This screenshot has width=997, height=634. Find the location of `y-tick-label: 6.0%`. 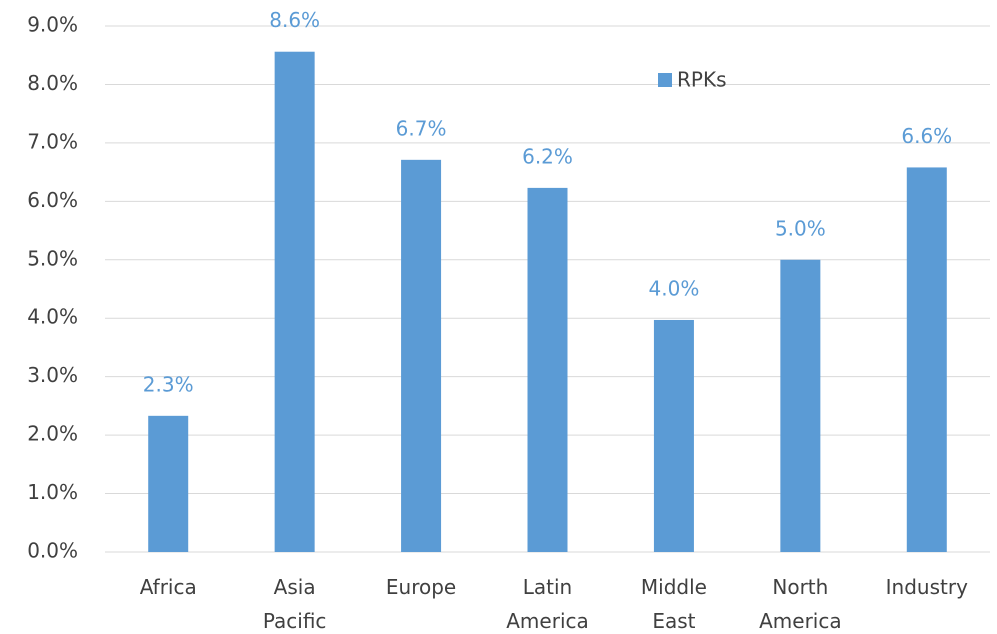

y-tick-label: 6.0% is located at coordinates (52, 200).